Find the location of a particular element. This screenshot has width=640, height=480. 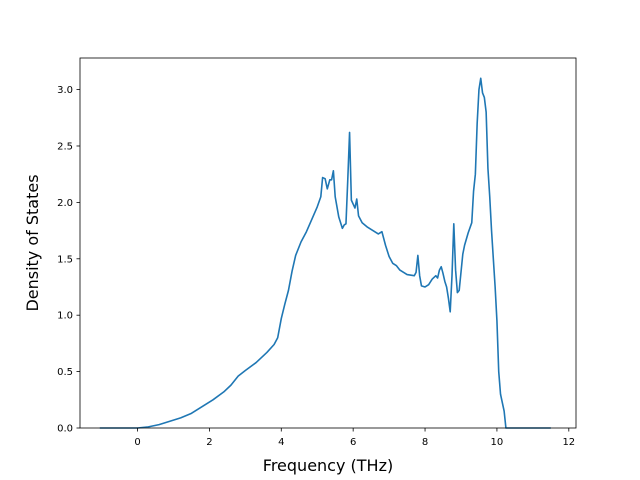

x-tick-label: 2 is located at coordinates (209, 442).